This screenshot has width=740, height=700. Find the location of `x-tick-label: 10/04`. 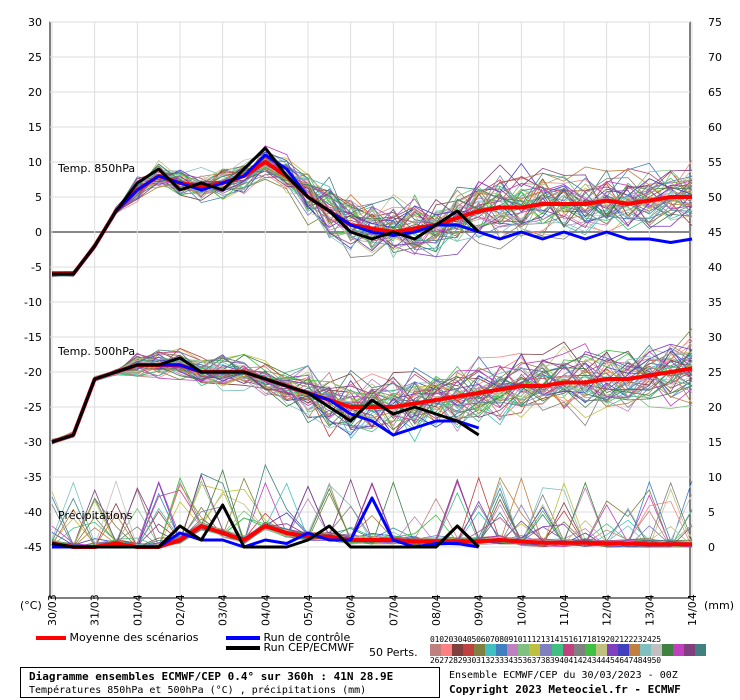

x-tick-label: 10/04 is located at coordinates (521, 610).